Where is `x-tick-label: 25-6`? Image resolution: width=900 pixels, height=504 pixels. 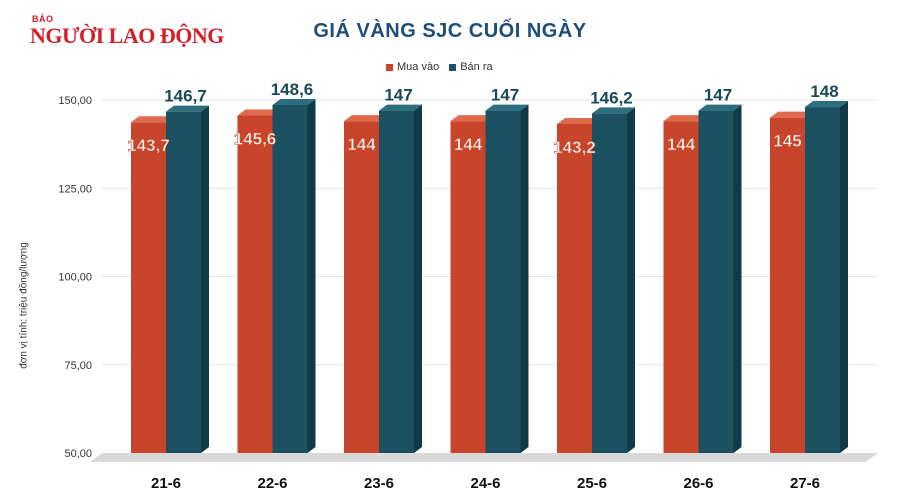
x-tick-label: 25-6 is located at coordinates (592, 483).